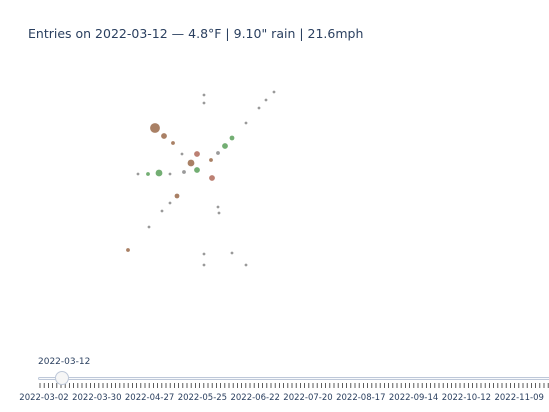 This screenshot has height=412, width=549. Describe the element at coordinates (255, 398) in the screenshot. I see `slider-tick-label: 2022-06-22` at that location.